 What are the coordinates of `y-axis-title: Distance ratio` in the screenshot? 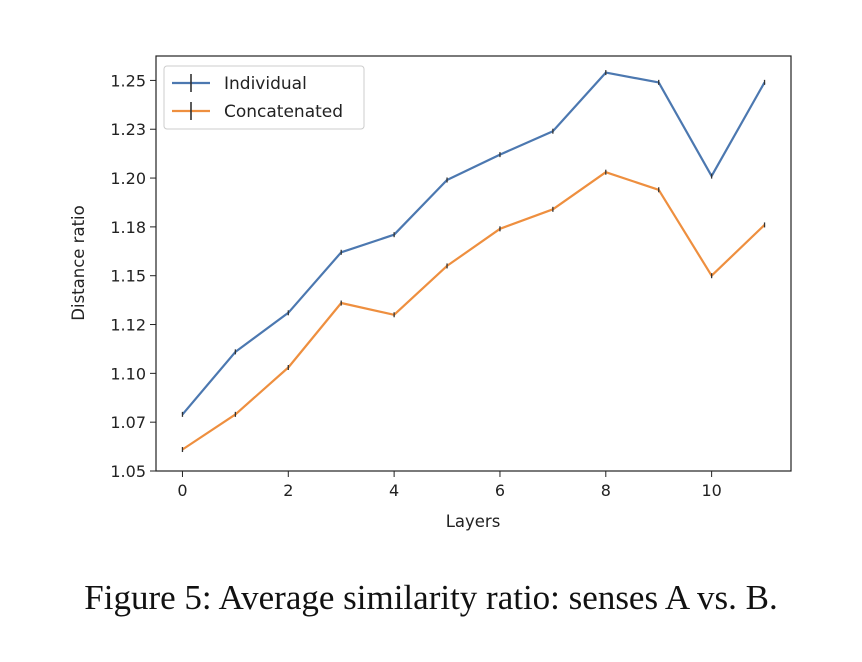 It's located at (78, 262).